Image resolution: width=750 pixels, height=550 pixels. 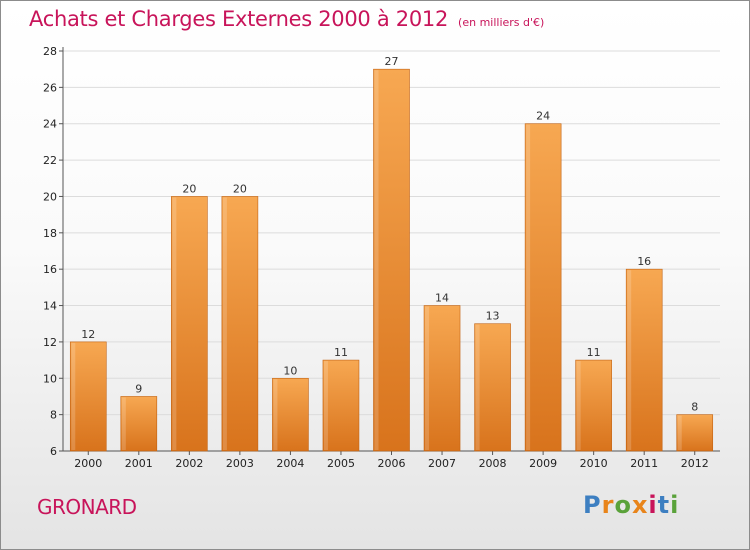 I want to click on chart-title-text: Achats et Charges Externes 2000 à 2012, so click(x=239, y=19).